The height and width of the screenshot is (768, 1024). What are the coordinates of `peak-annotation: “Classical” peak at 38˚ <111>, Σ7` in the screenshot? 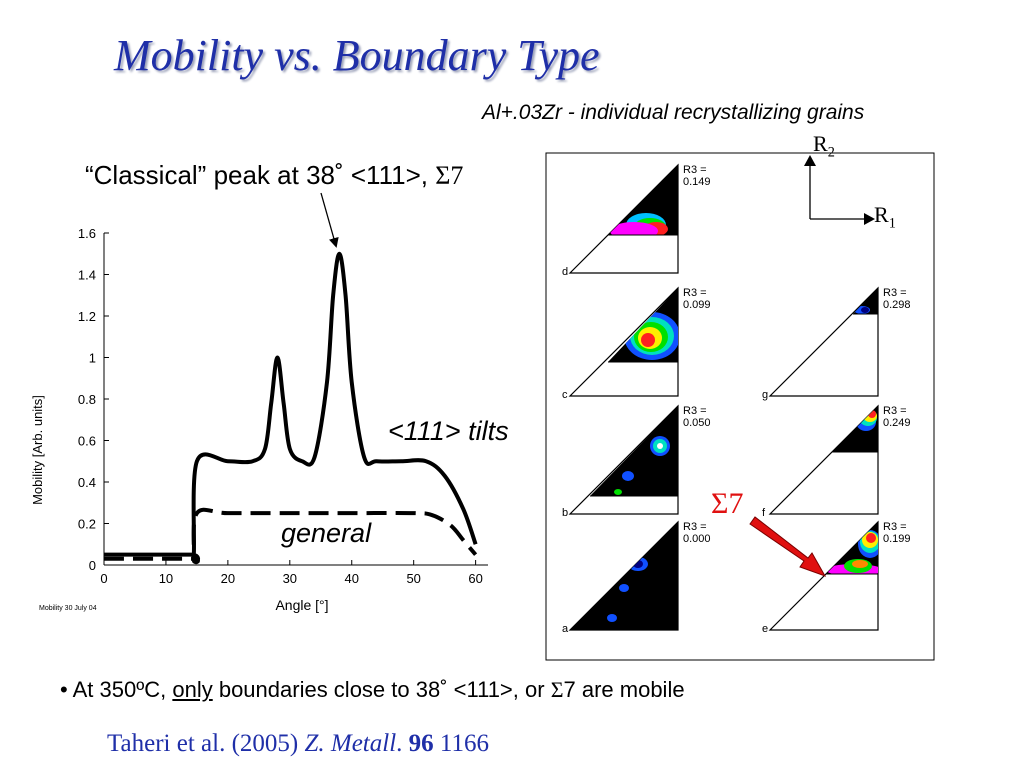 It's located at (274, 175).